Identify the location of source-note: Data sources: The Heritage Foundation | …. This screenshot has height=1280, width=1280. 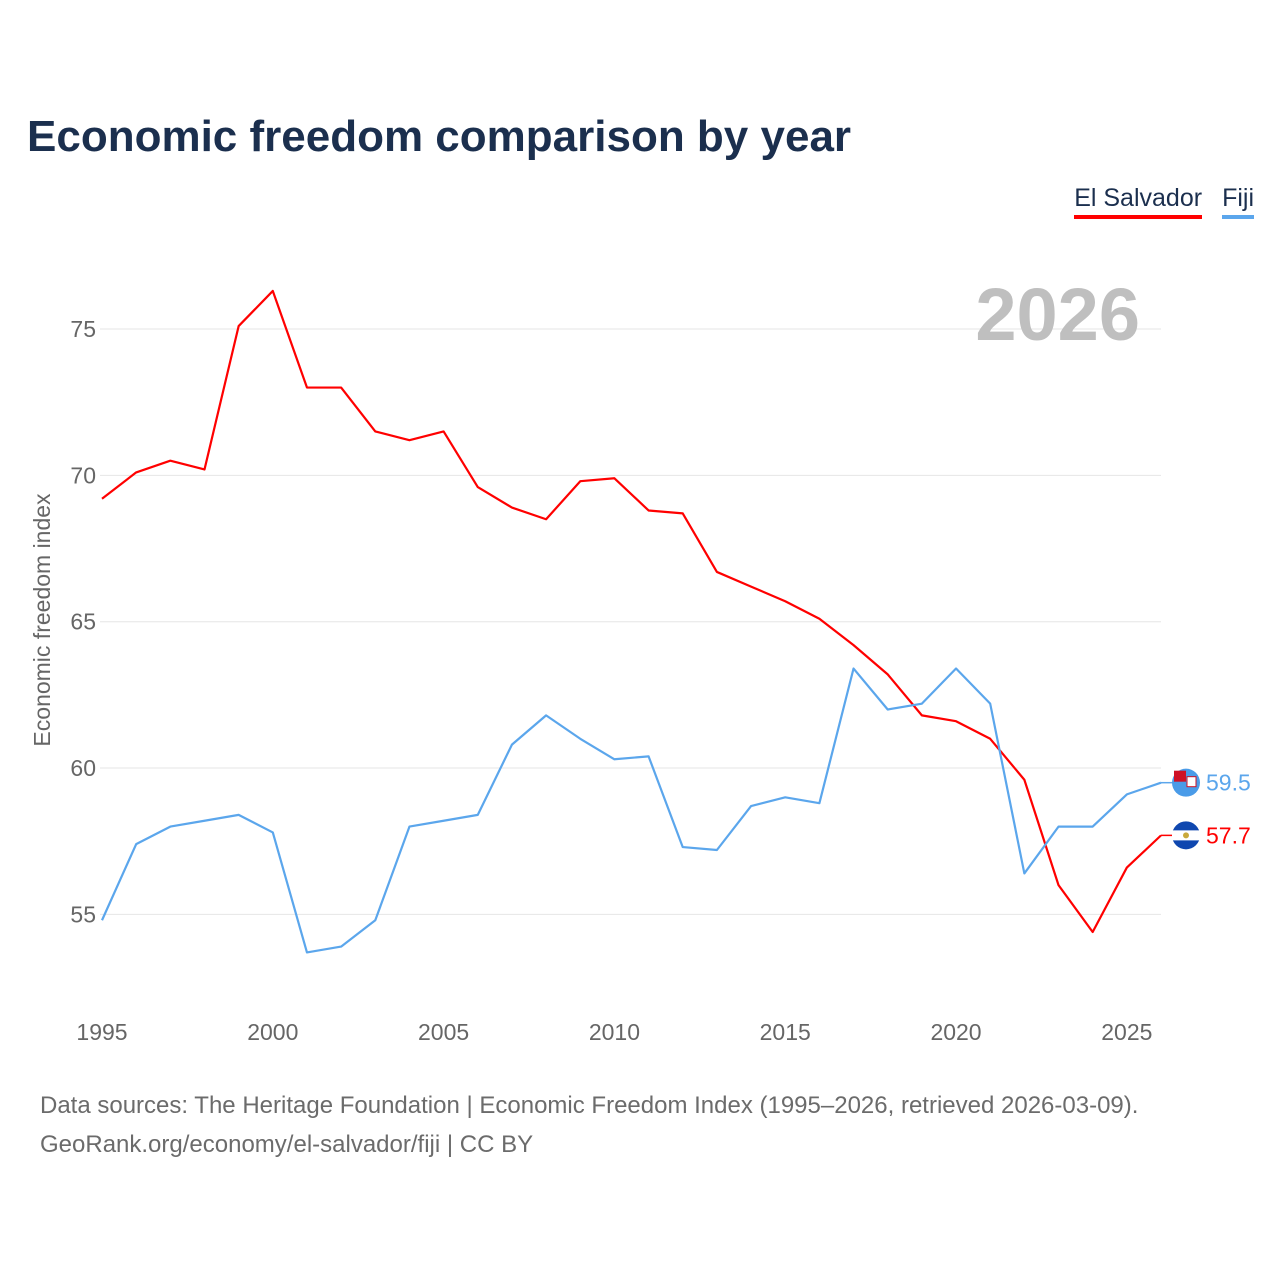
(589, 1125).